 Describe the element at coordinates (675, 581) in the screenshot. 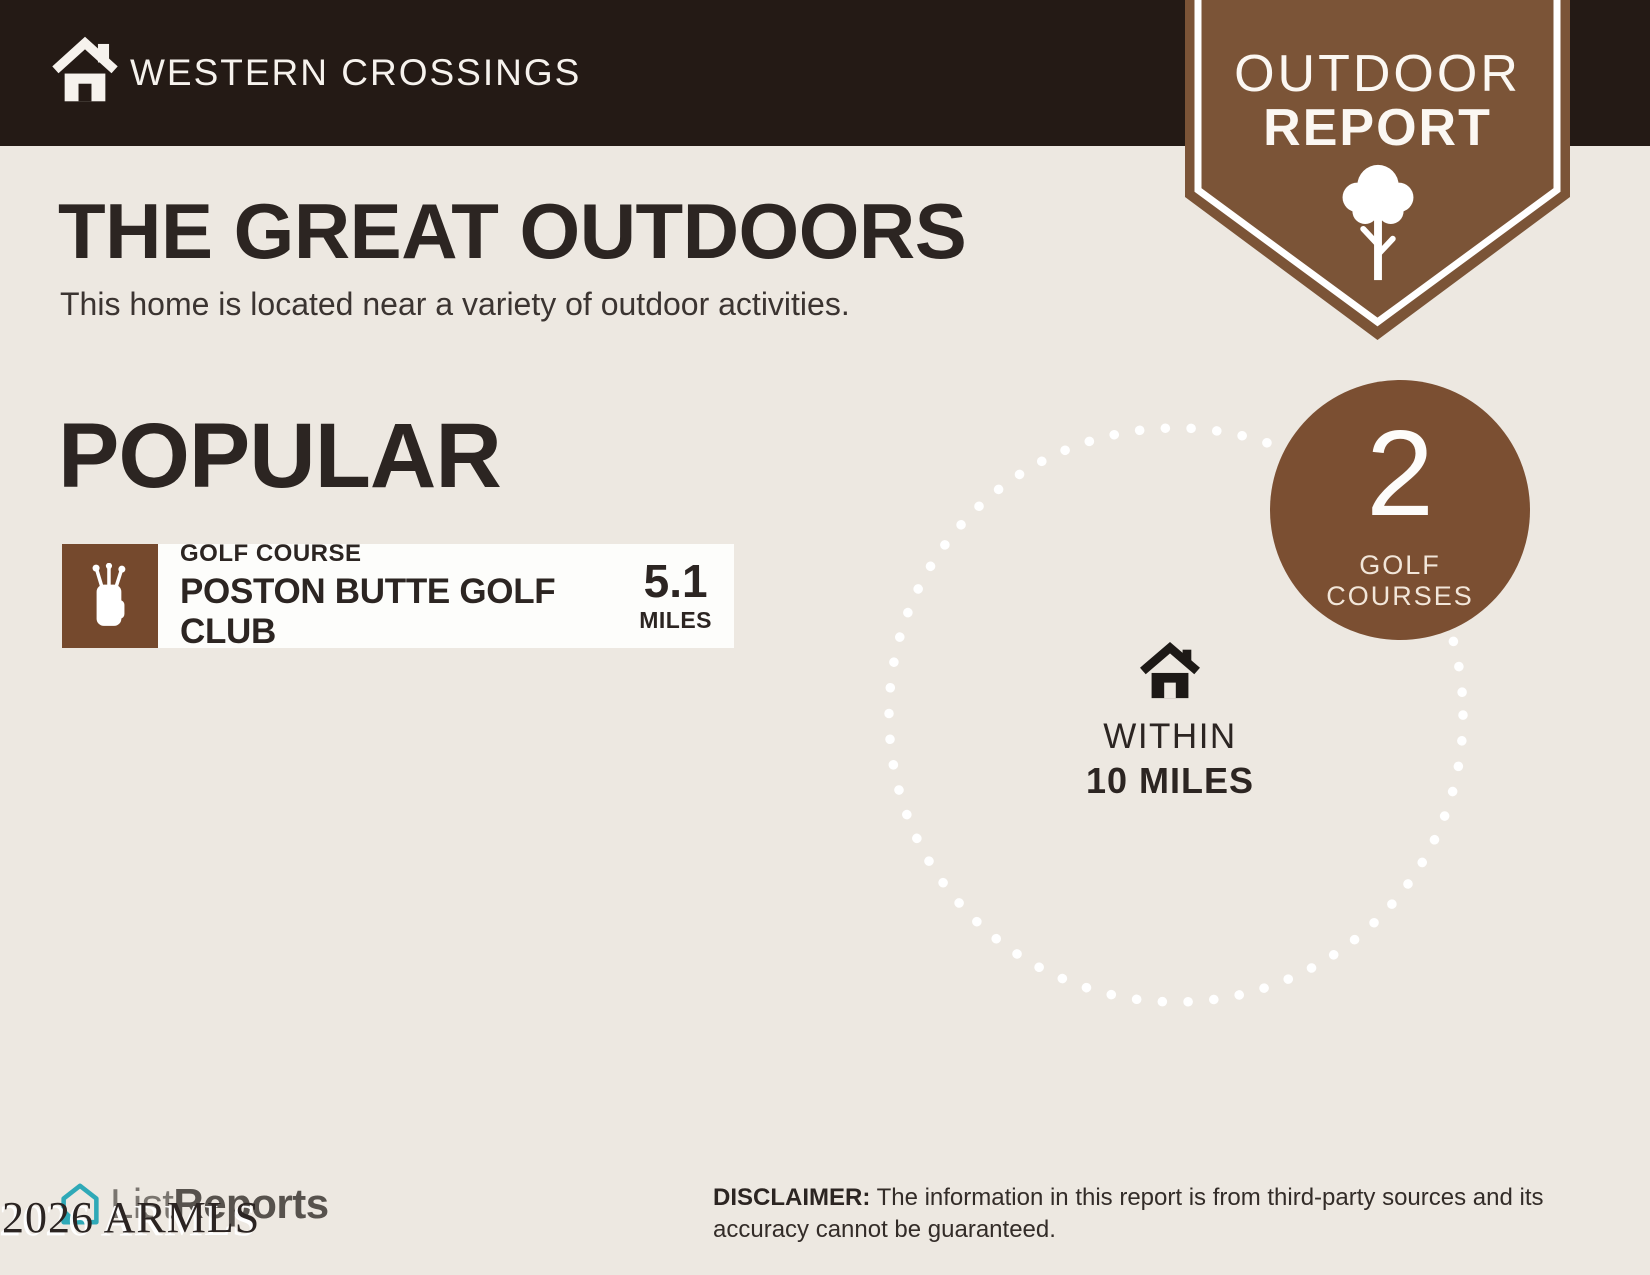

I see `poi-distance-value: 5.1` at that location.